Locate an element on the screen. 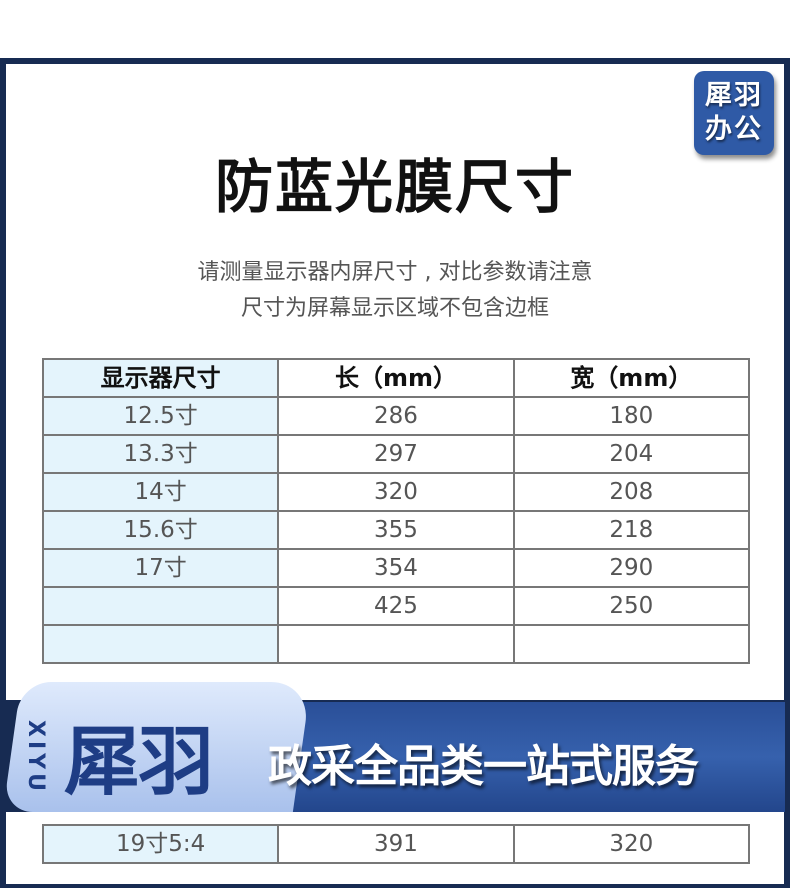 The height and width of the screenshot is (888, 790). table-row: 19寸5:4 391 320 is located at coordinates (396, 844).